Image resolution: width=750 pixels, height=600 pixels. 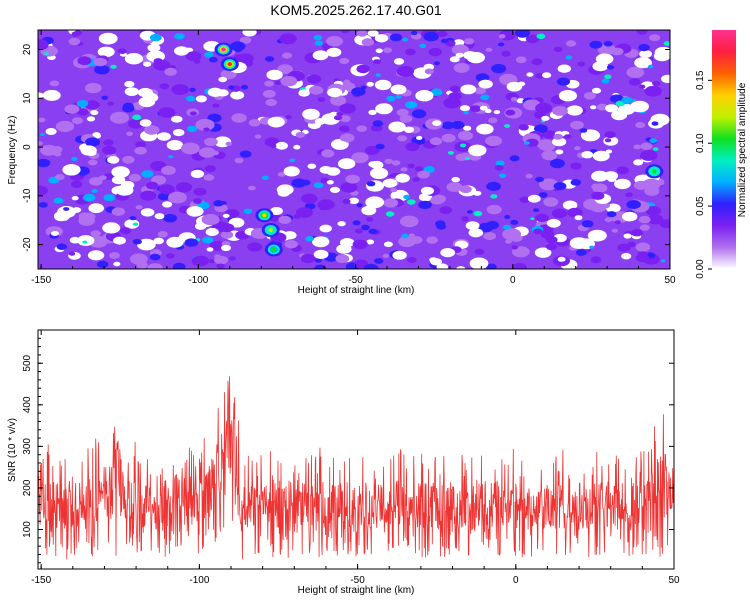 What do you see at coordinates (12, 150) in the screenshot?
I see `heatmap-y-label: Frequency (Hz)` at bounding box center [12, 150].